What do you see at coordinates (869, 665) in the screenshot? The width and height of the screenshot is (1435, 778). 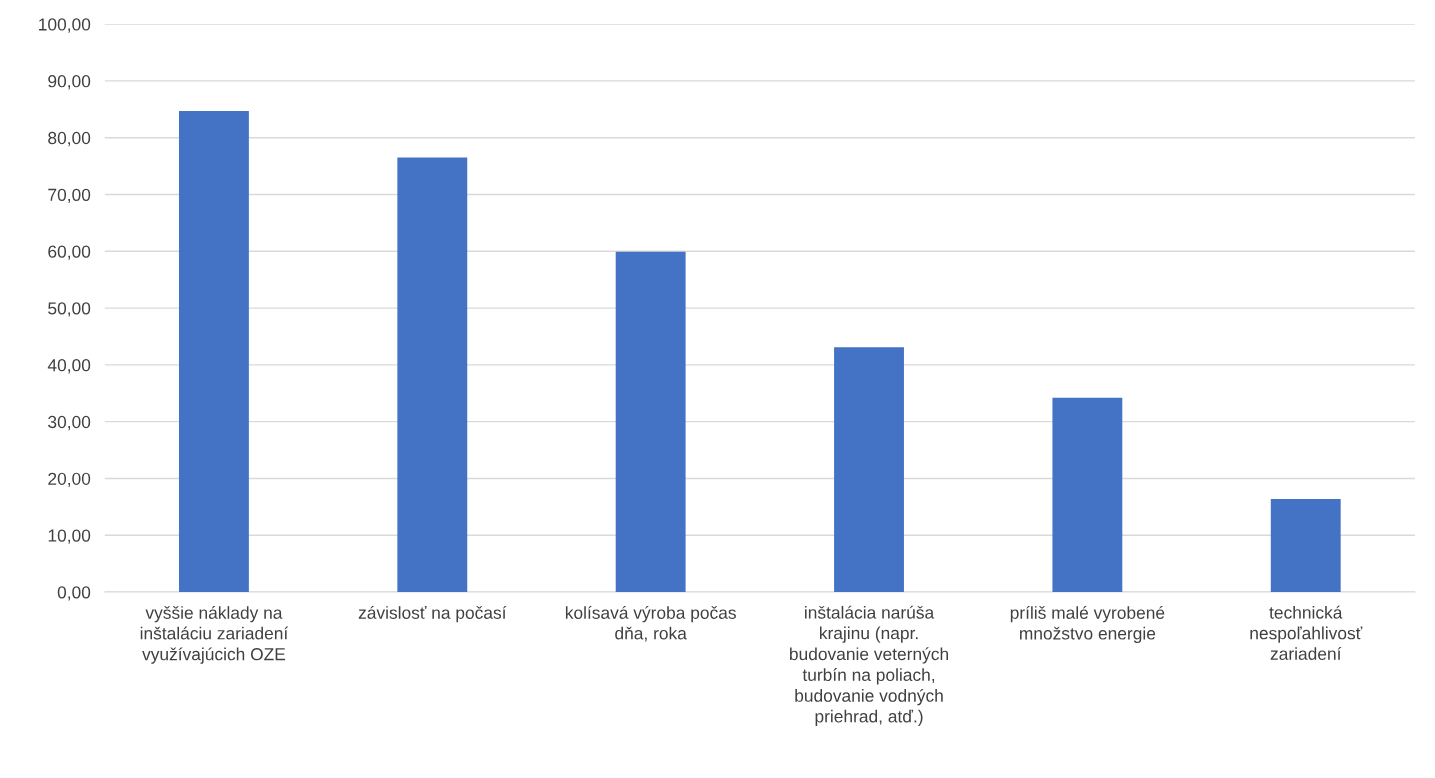 I see `x-tick-label: inštalácia narúša krajinu (napr. budovanie veterných turbín na poliach, budovanie vodných priehrad, atď.)` at bounding box center [869, 665].